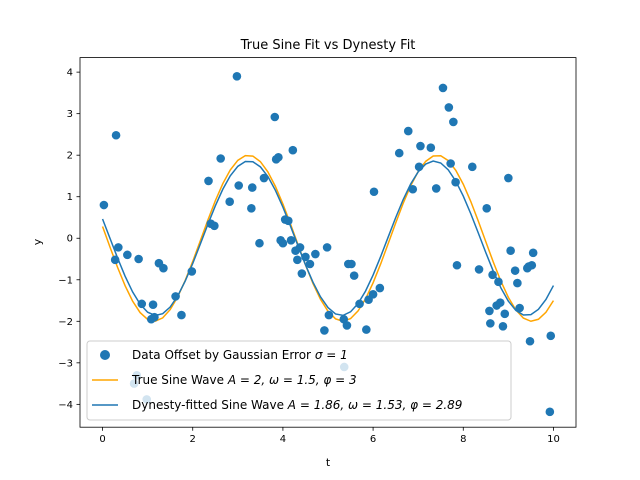 This screenshot has width=640, height=480. What do you see at coordinates (65, 405) in the screenshot?
I see `y-tick-label: −4` at bounding box center [65, 405].